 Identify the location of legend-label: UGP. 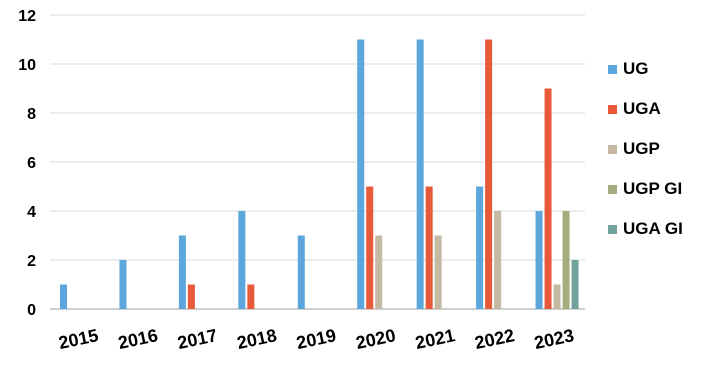
(641, 148).